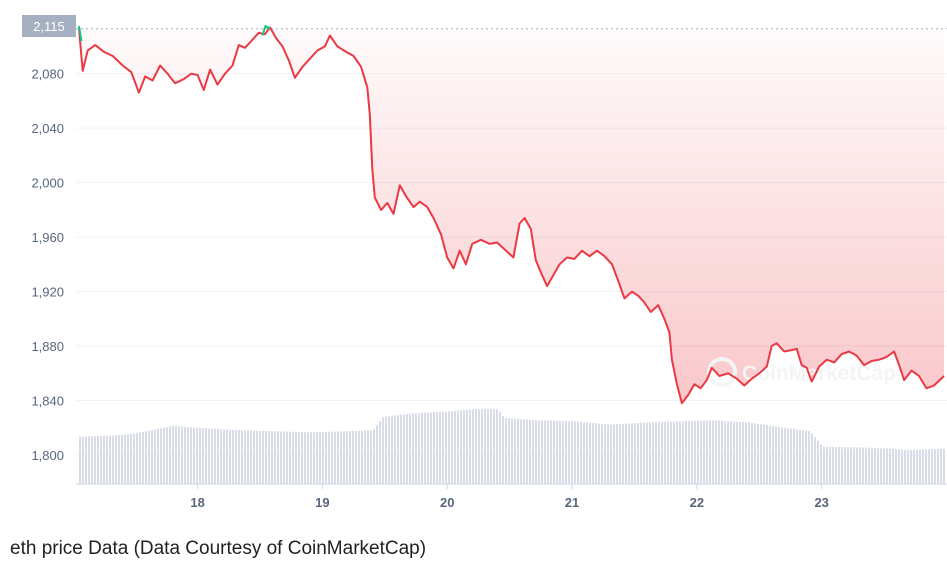 This screenshot has width=947, height=574. Describe the element at coordinates (819, 373) in the screenshot. I see `watermark-text: CoinMarketCap` at that location.